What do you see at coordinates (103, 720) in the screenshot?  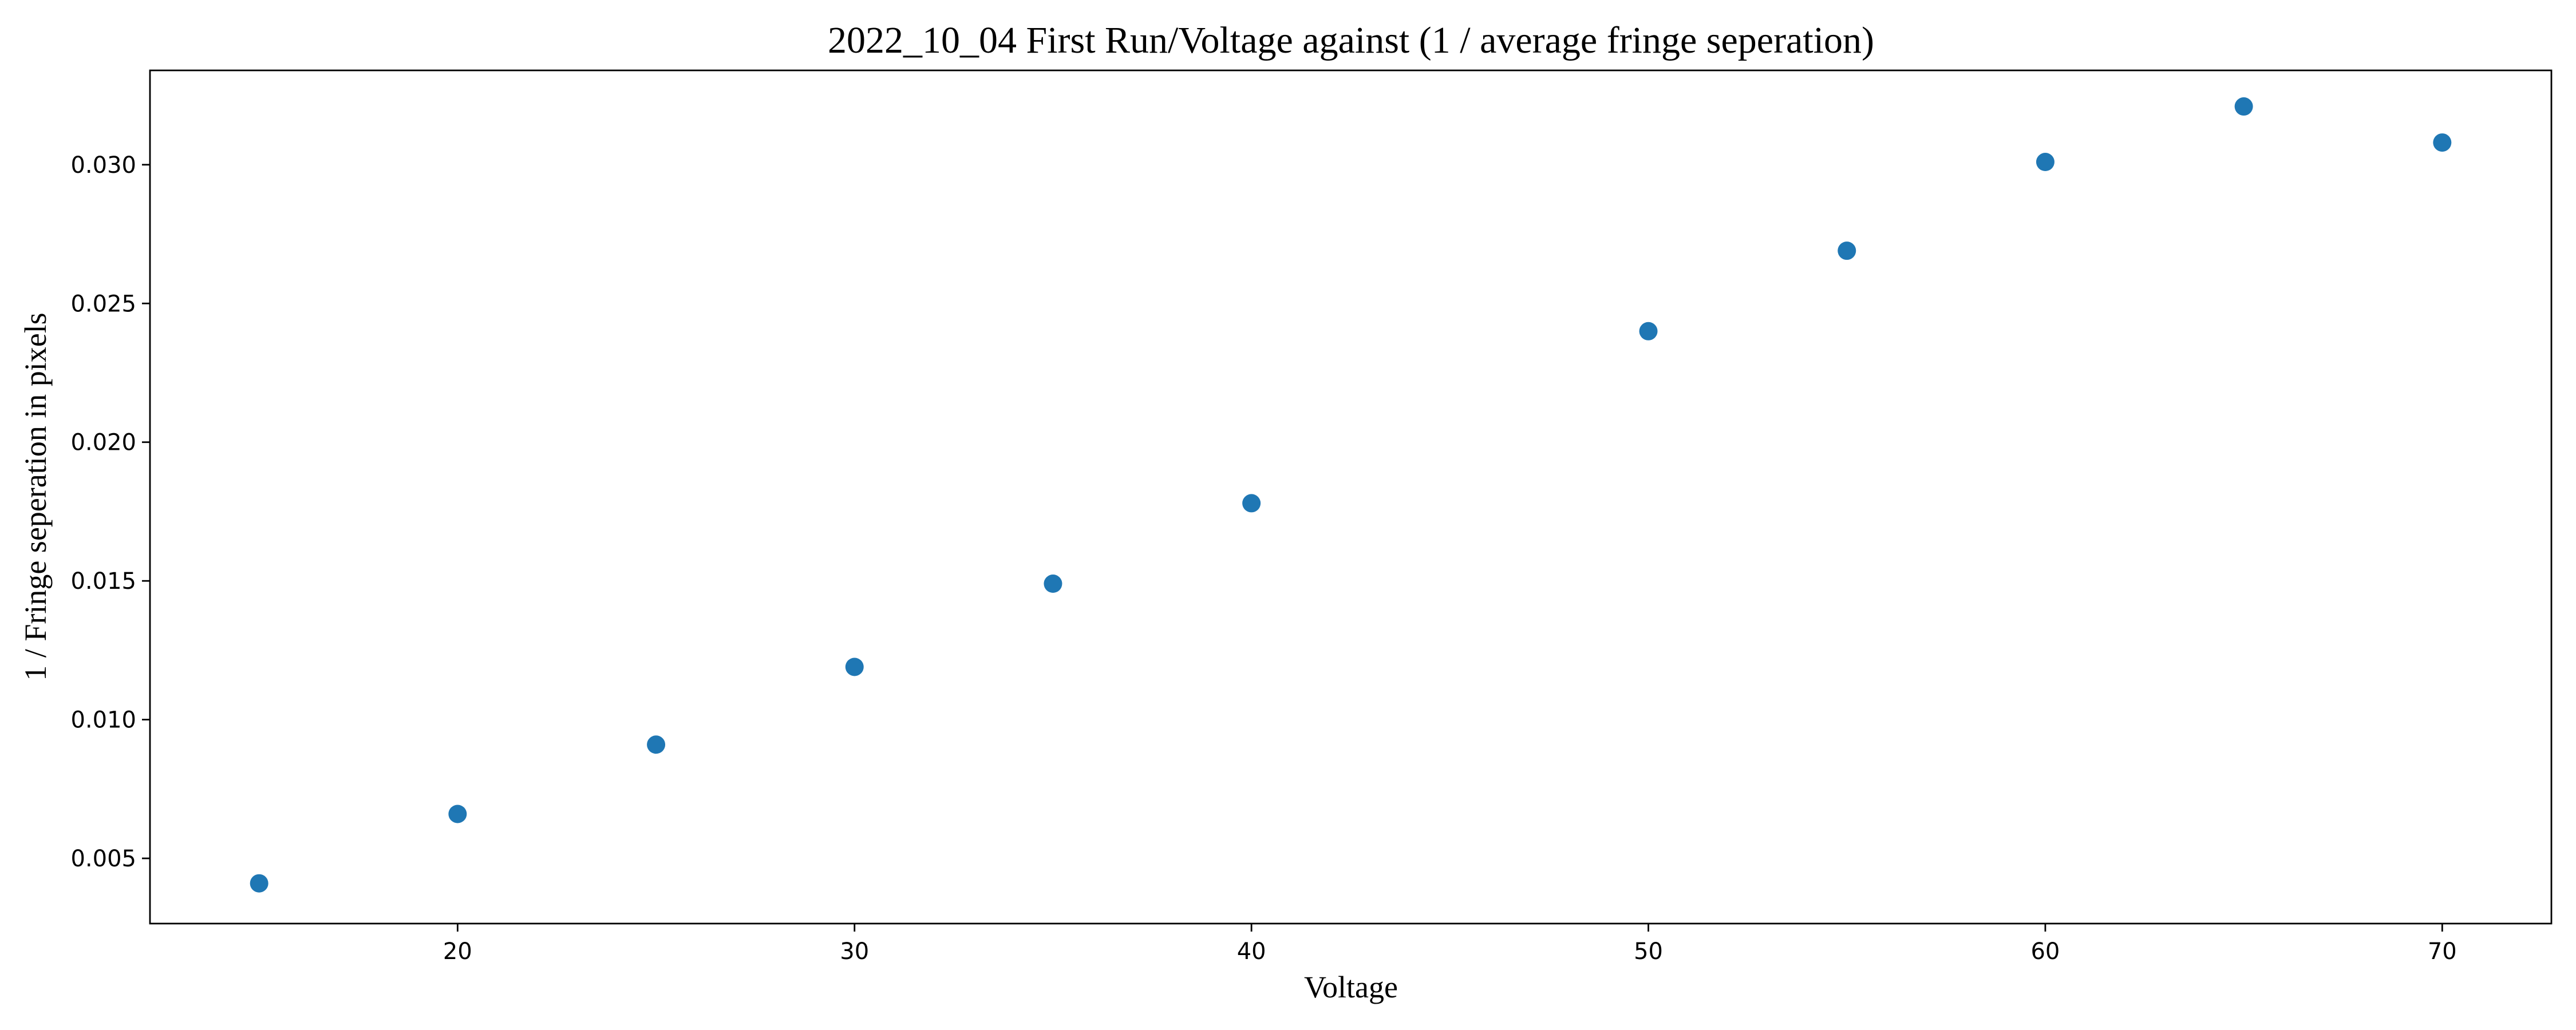 I see `y-tick-label: 0.010` at bounding box center [103, 720].